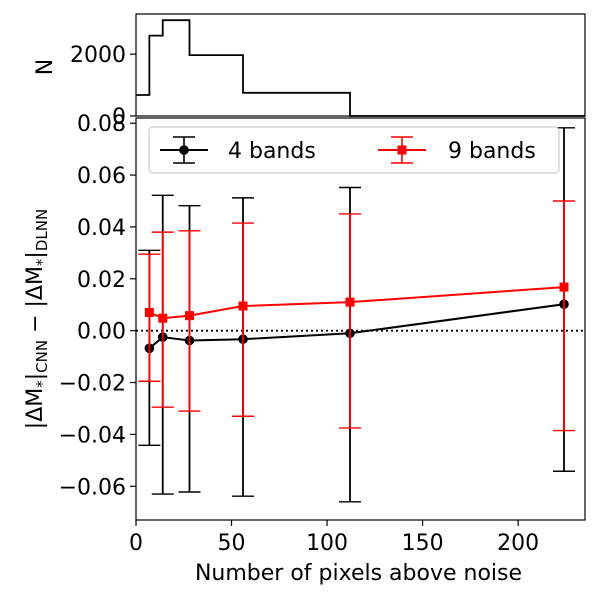 This screenshot has height=600, width=600. I want to click on main-ytick-label: 0.08, so click(101, 124).